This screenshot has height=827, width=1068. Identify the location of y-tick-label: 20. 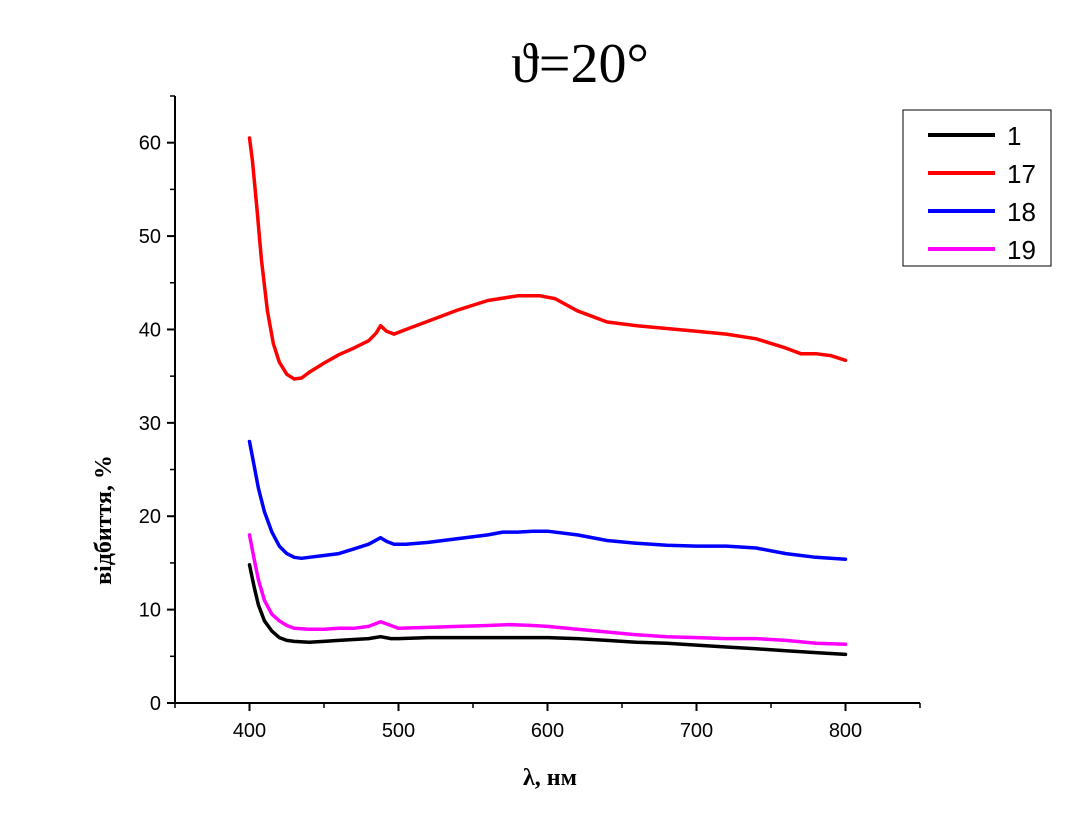
(150, 517).